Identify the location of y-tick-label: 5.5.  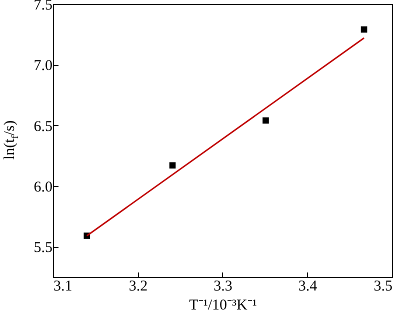
(43, 248).